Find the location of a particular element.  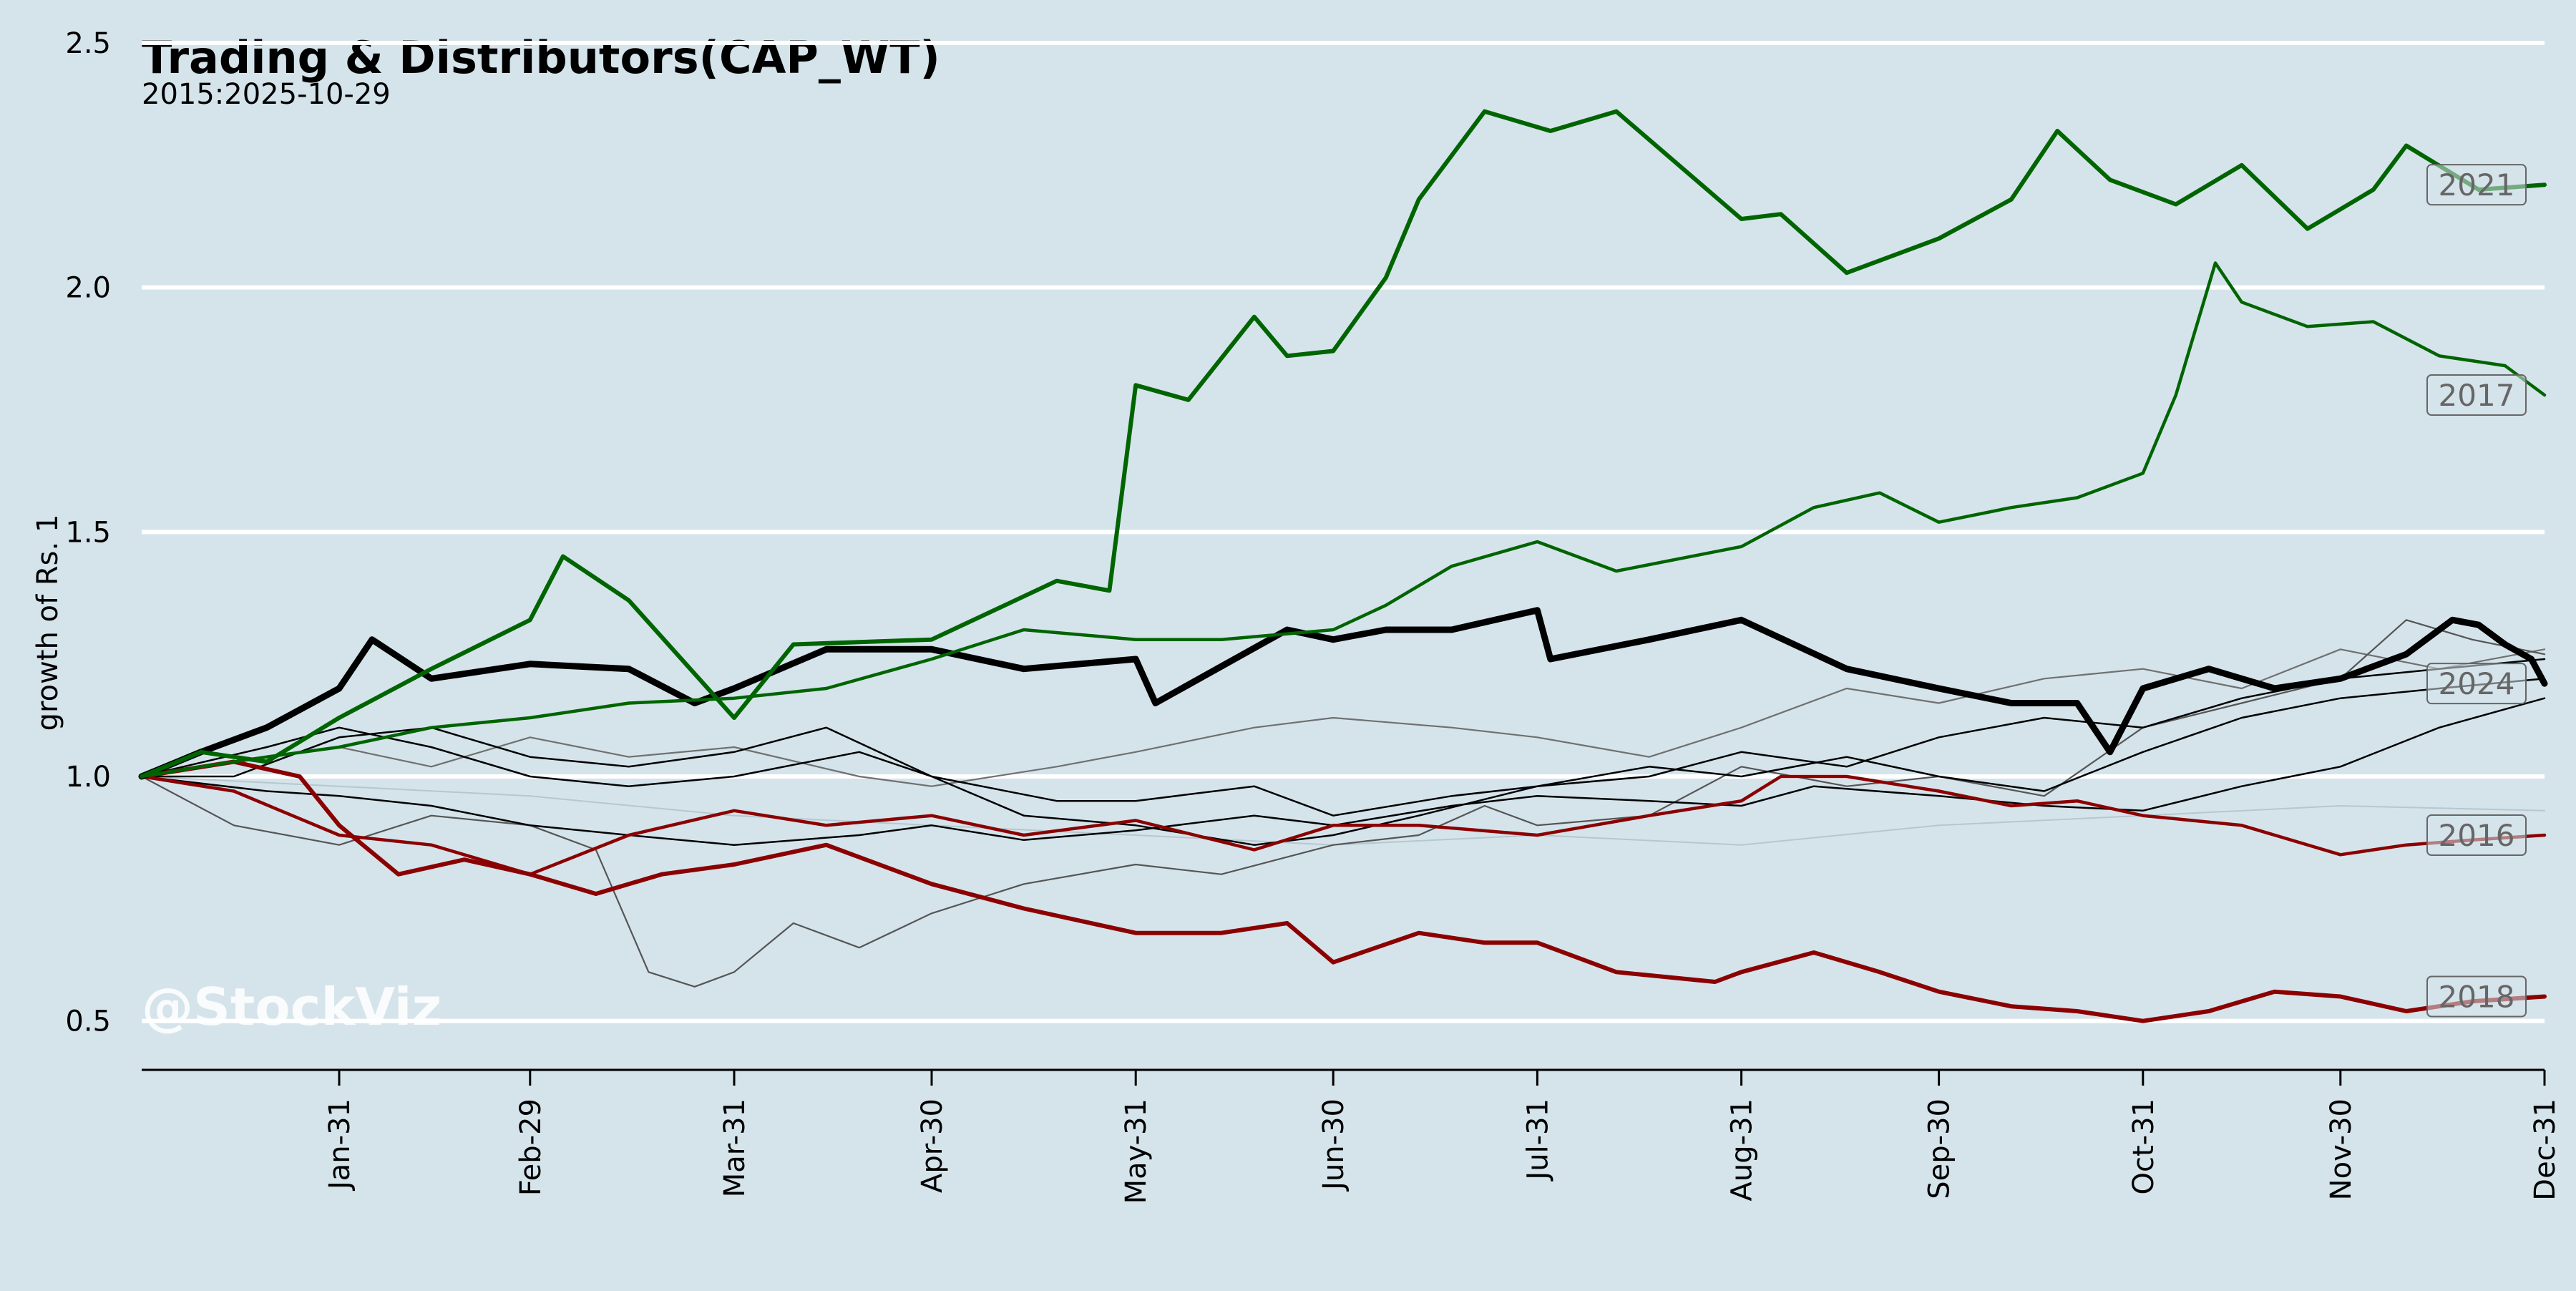

y-tick-label: 2.0 is located at coordinates (88, 288).